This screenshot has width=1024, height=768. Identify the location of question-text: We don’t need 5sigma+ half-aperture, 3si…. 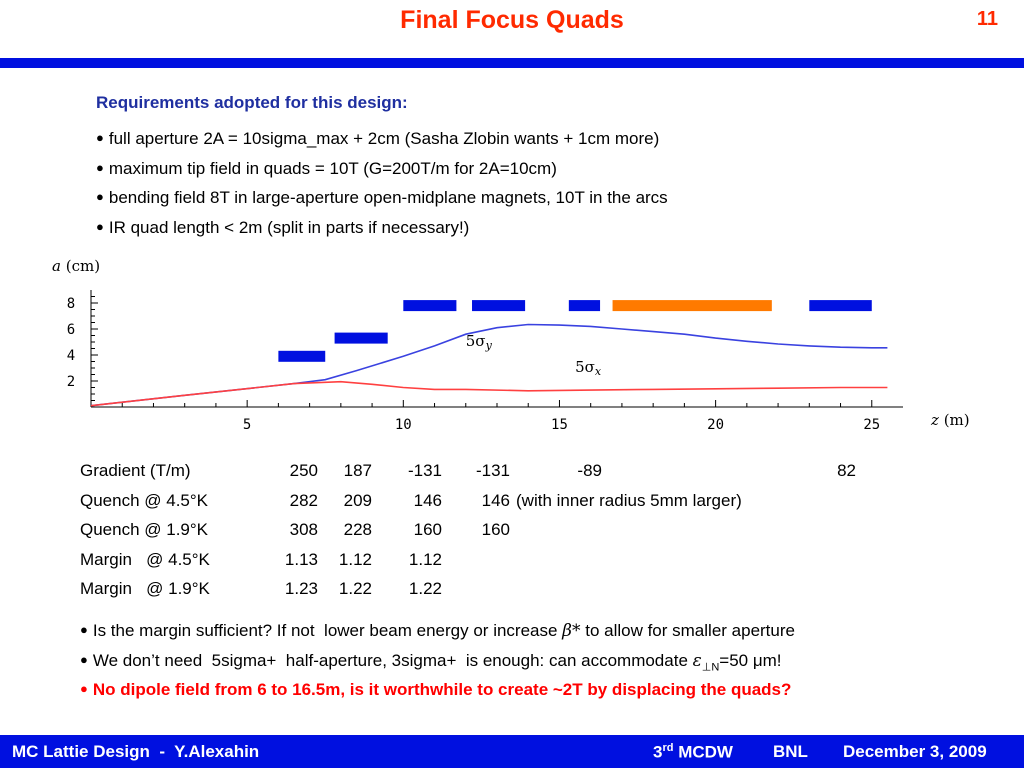
(392, 660).